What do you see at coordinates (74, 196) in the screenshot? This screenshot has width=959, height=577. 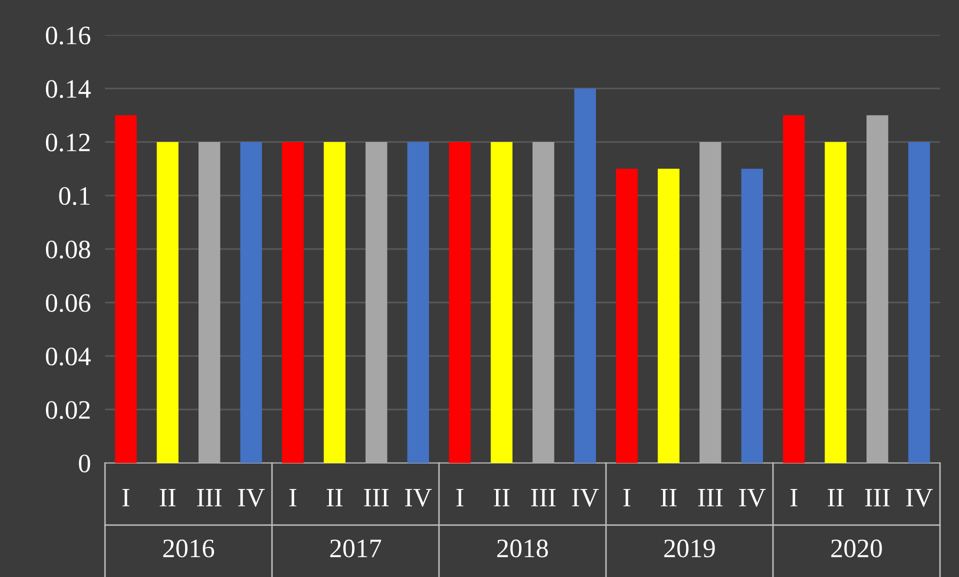 I see `y-tick-label: 0.1` at bounding box center [74, 196].